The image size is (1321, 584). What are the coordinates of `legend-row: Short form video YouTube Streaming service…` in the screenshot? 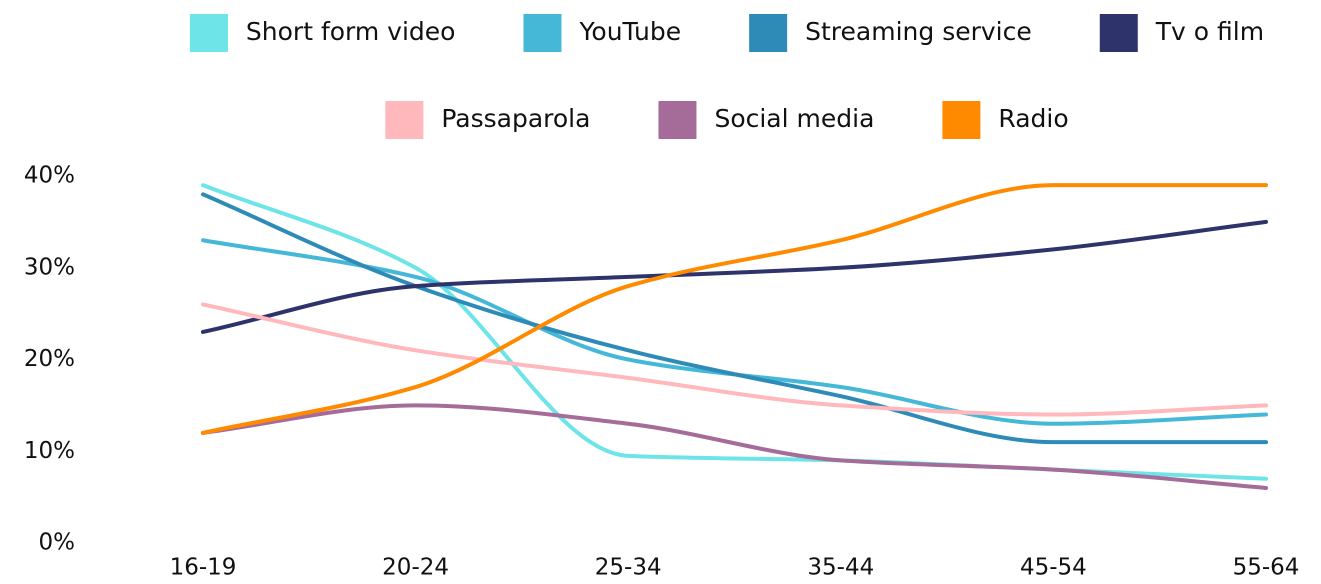 It's located at (726, 33).